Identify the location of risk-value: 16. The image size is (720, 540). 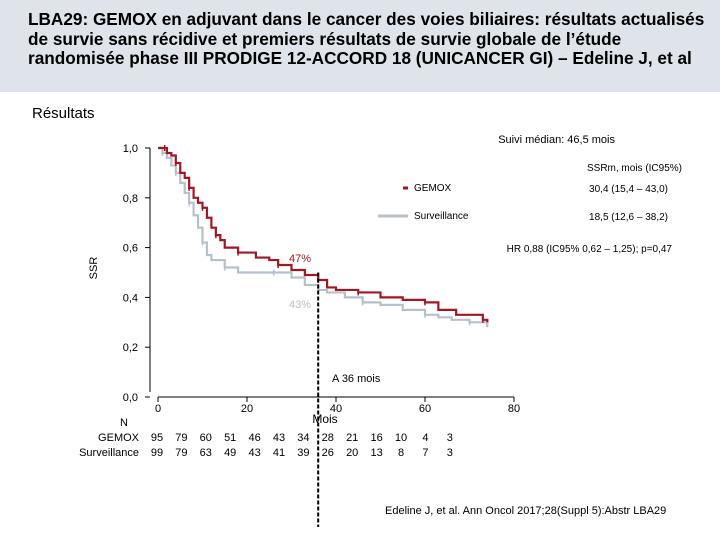
(376, 438).